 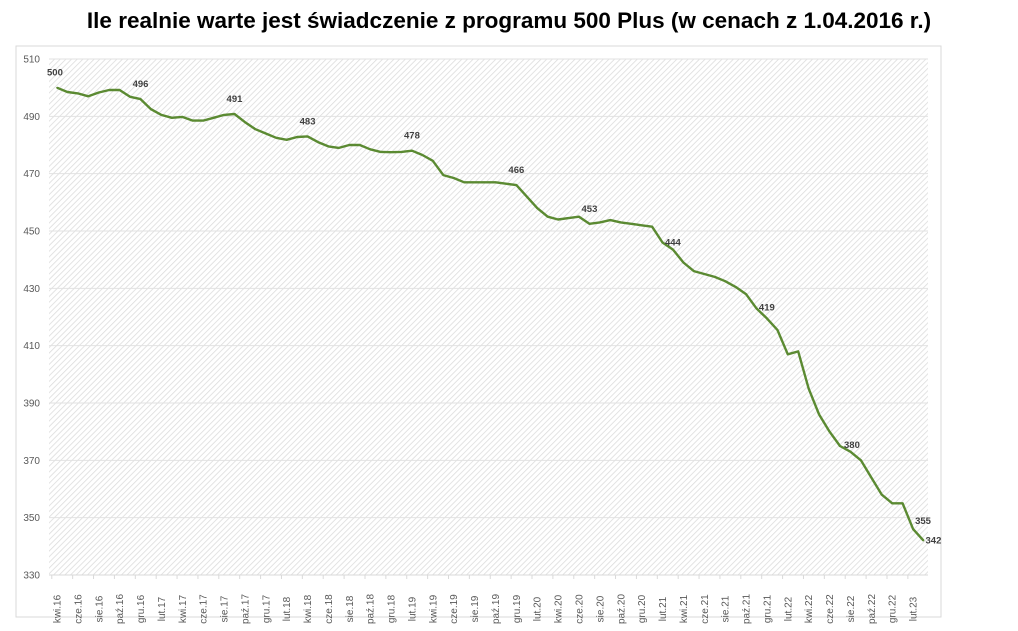 What do you see at coordinates (538, 608) in the screenshot?
I see `x-tick-label: lut.20` at bounding box center [538, 608].